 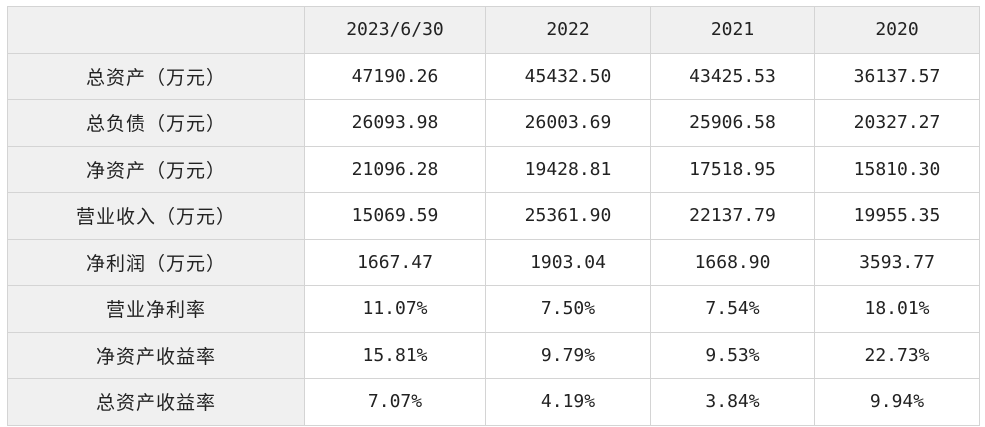 What do you see at coordinates (568, 216) in the screenshot?
I see `table-cell: 25361.90` at bounding box center [568, 216].